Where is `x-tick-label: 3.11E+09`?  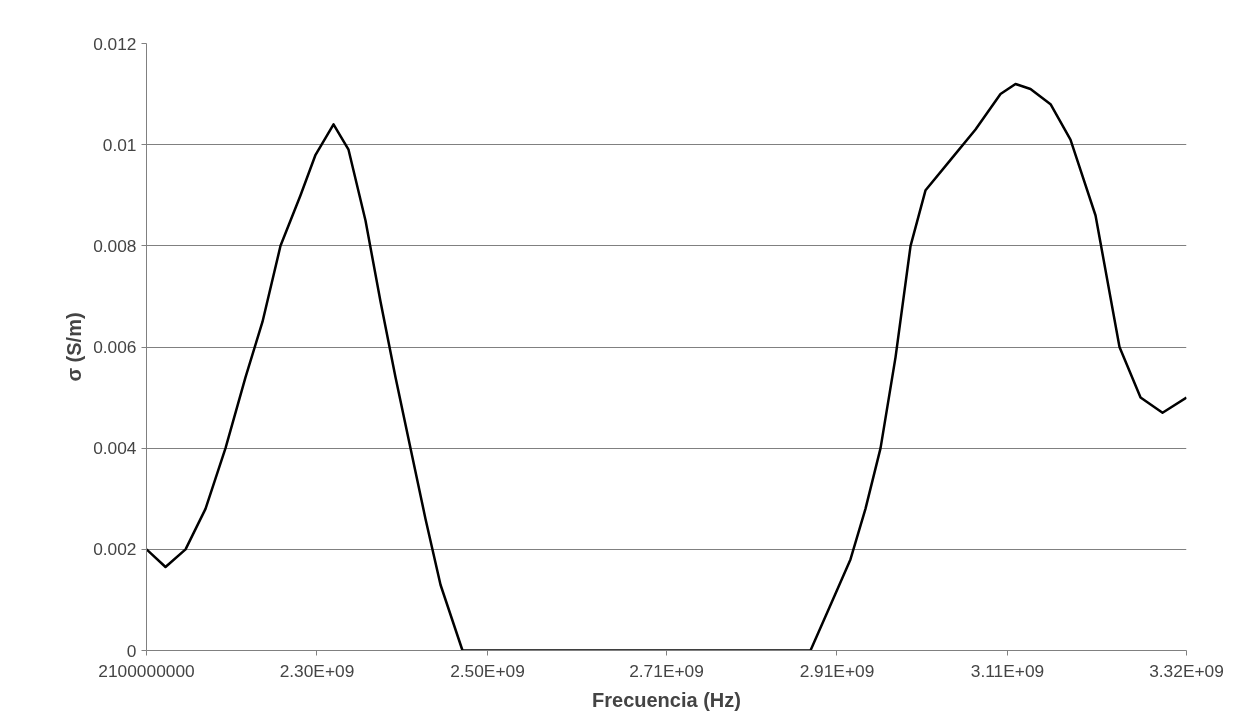 x-tick-label: 3.11E+09 is located at coordinates (1007, 670).